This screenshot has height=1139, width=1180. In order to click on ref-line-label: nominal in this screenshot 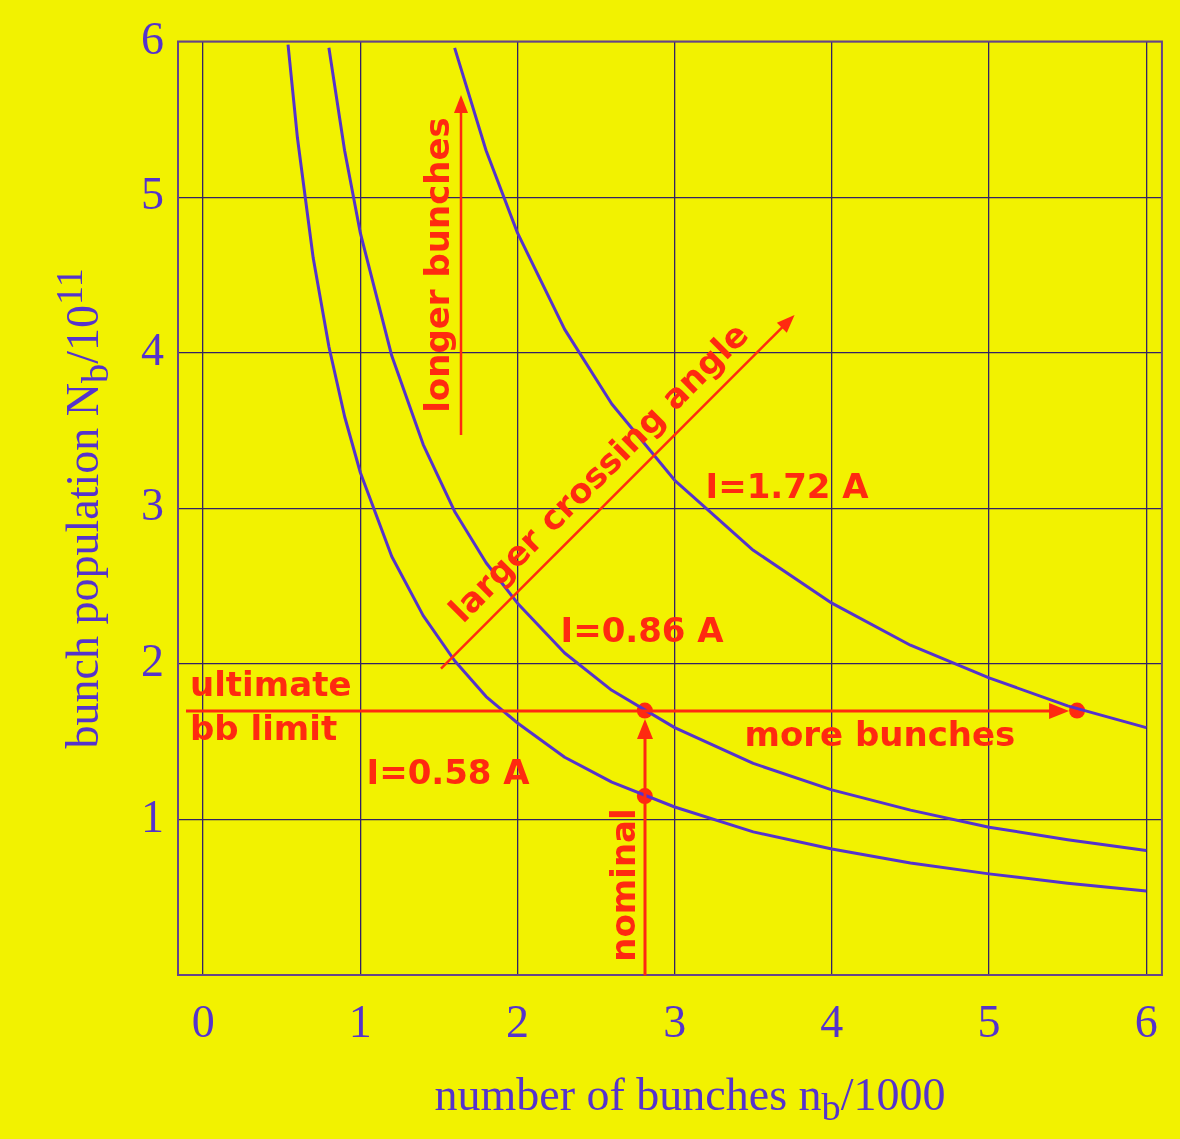, I will do `click(622, 885)`.